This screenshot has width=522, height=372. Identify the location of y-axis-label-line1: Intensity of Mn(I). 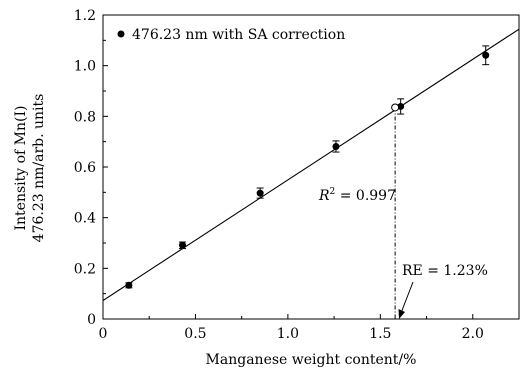
(21, 168).